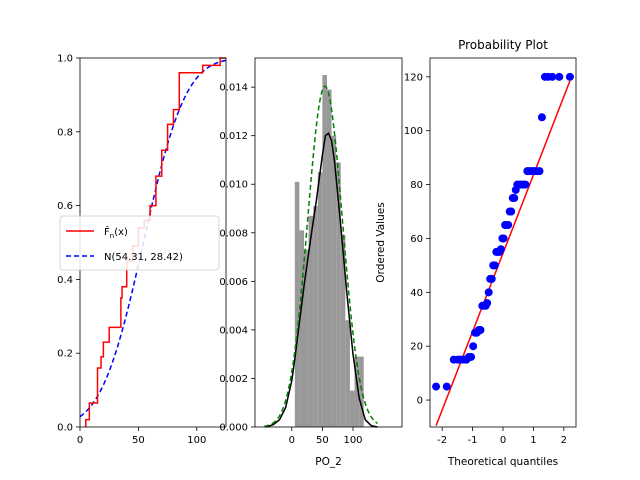 Image resolution: width=640 pixels, height=480 pixels. What do you see at coordinates (473, 440) in the screenshot?
I see `x-tick-label: -1` at bounding box center [473, 440].